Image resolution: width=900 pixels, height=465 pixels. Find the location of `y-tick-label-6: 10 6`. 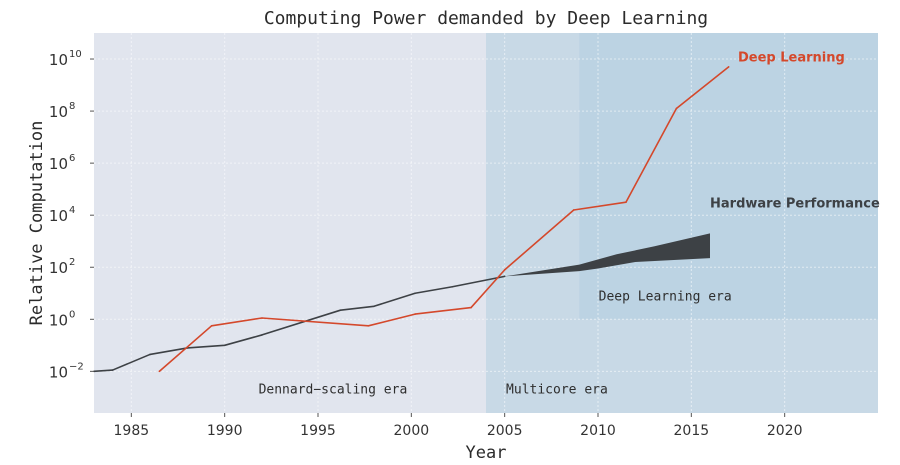

y-tick-label-6: 10 6 is located at coordinates (62, 163).